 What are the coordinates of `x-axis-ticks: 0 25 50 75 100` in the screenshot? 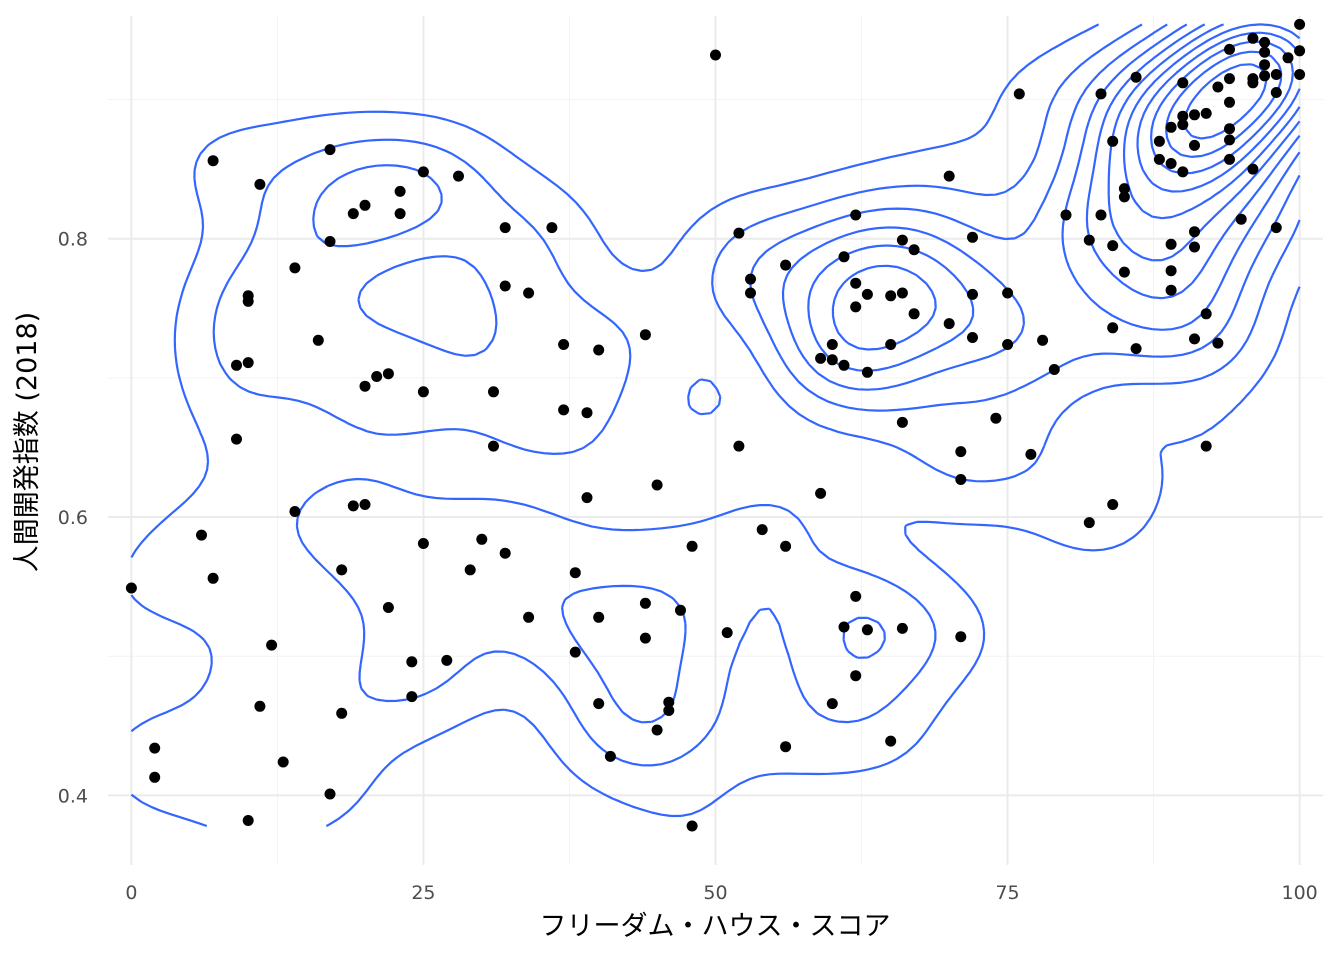 It's located at (721, 893).